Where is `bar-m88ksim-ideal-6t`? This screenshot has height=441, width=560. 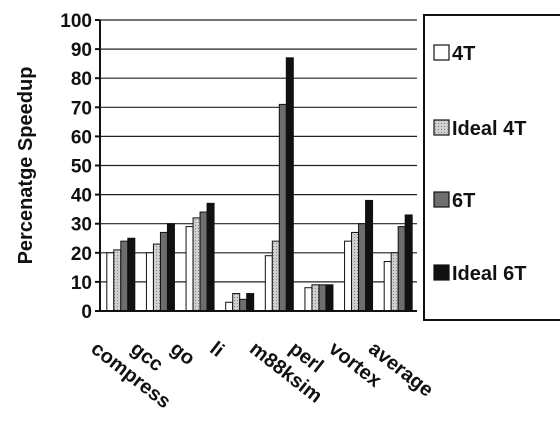 bar-m88ksim-ideal-6t is located at coordinates (289, 184).